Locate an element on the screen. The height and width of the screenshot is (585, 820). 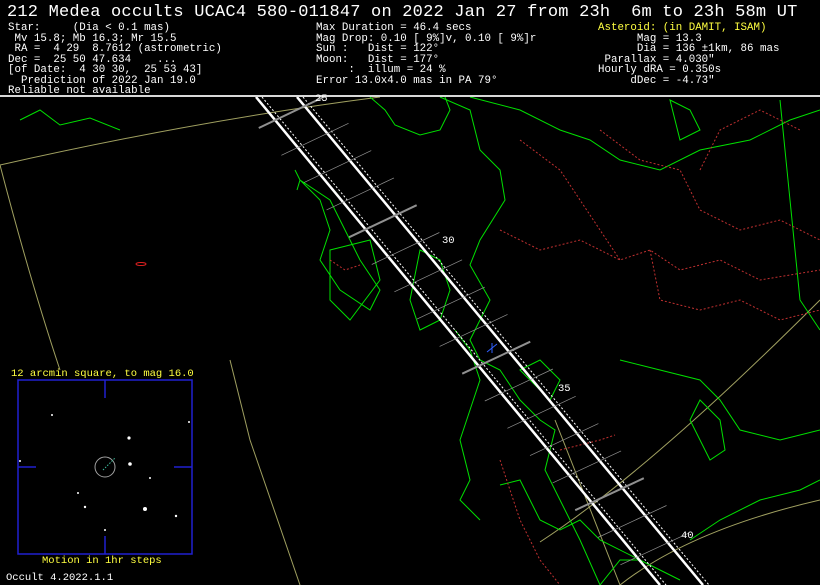
finder-caption-top: 12 arcmin square, to mag 16.0 is located at coordinates (102, 374).